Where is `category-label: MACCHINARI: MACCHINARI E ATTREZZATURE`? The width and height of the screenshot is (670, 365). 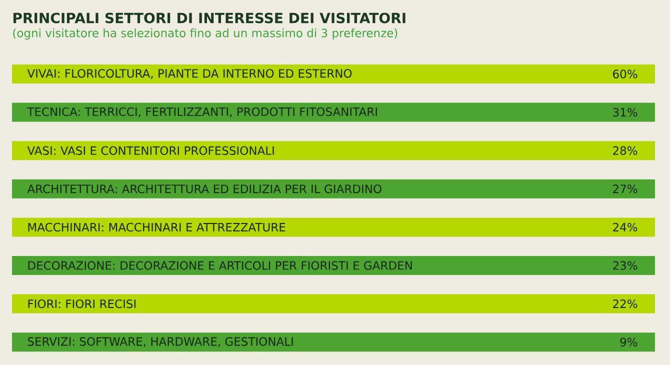
category-label: MACCHINARI: MACCHINARI E ATTREZZATURE is located at coordinates (157, 227).